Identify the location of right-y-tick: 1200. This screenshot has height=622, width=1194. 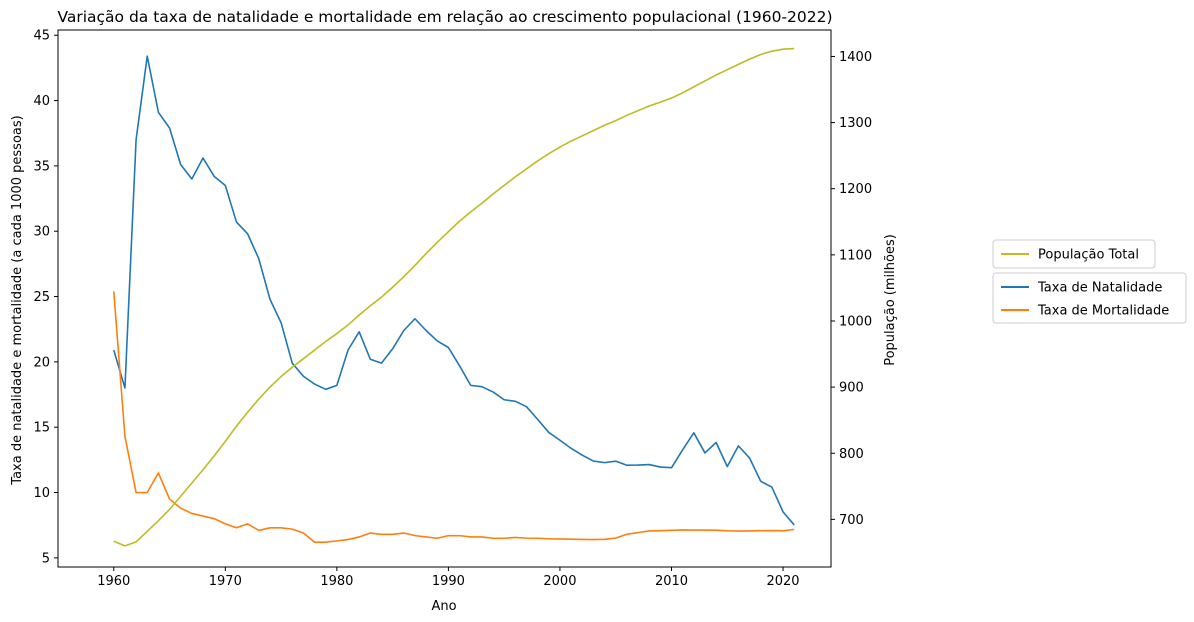
(851, 189).